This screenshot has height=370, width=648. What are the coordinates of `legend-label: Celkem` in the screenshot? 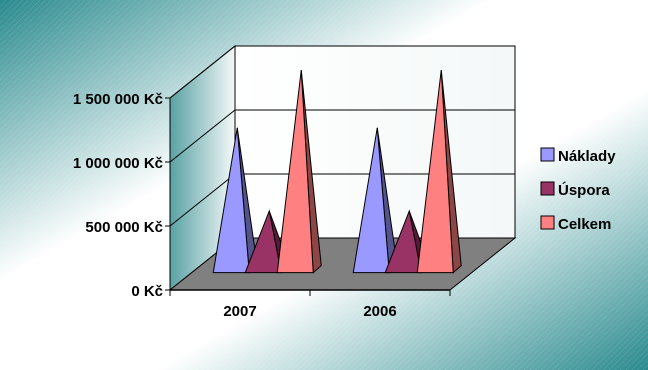 It's located at (584, 224).